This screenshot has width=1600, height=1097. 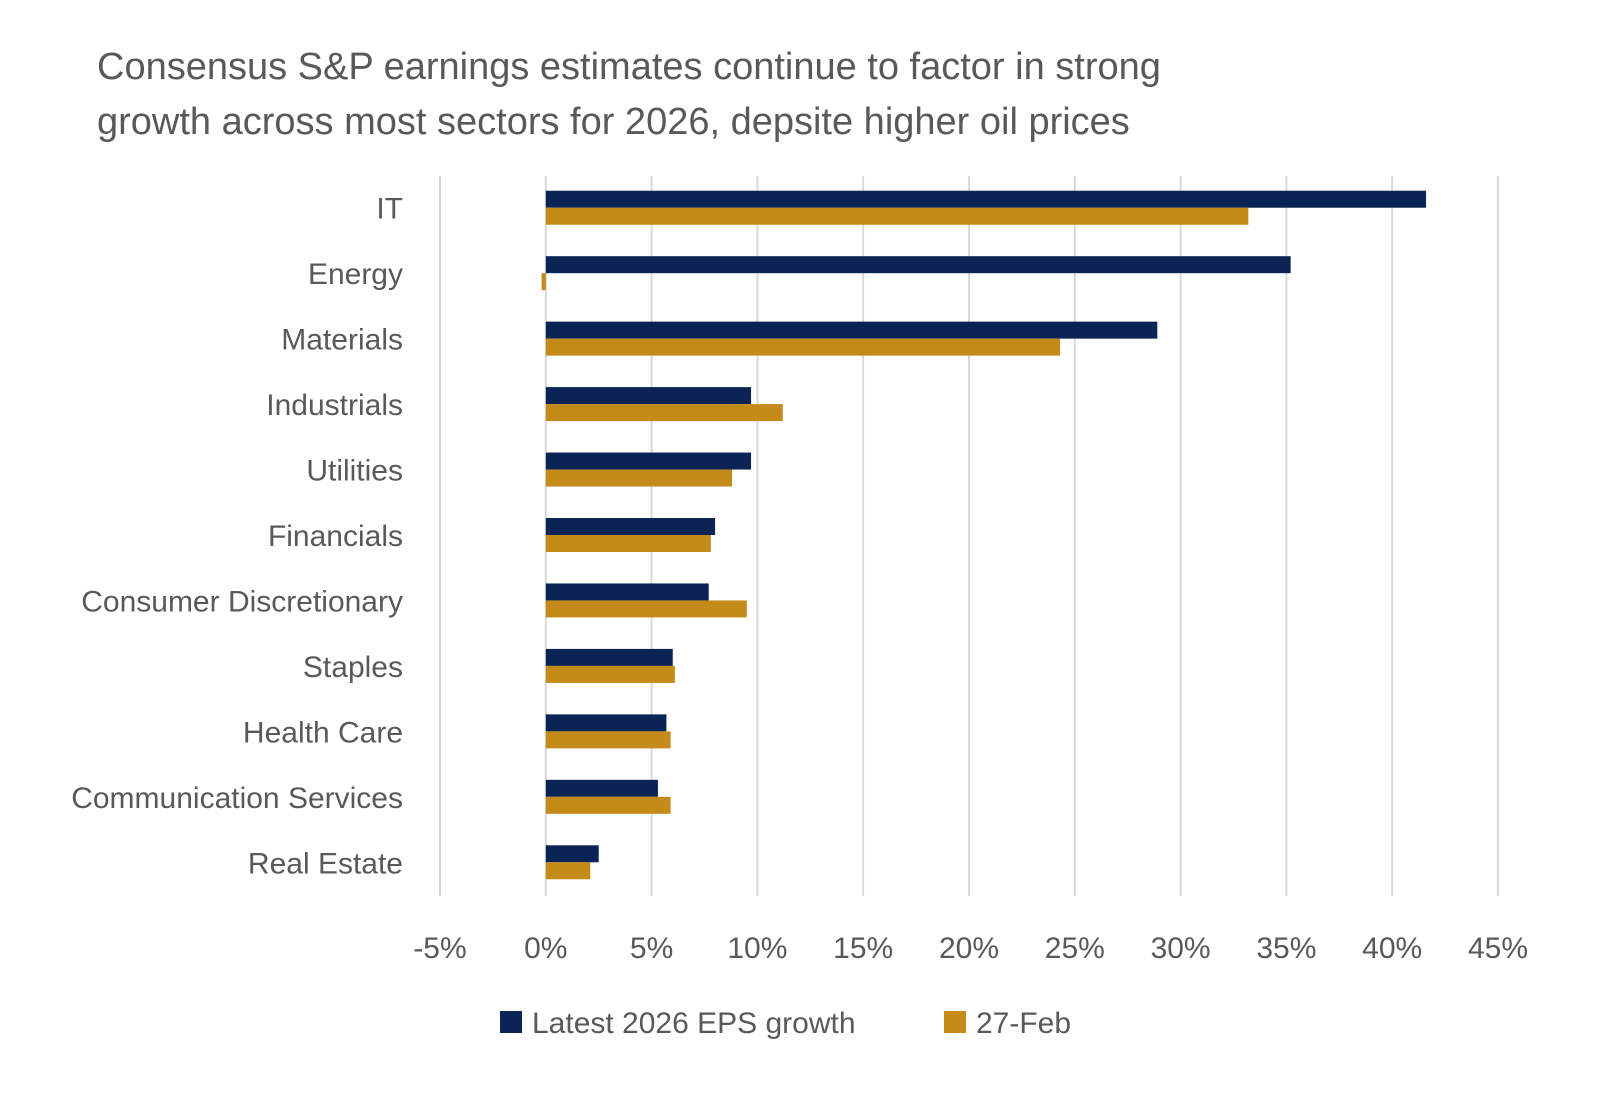 I want to click on x-tick-label: 15%, so click(x=863, y=948).